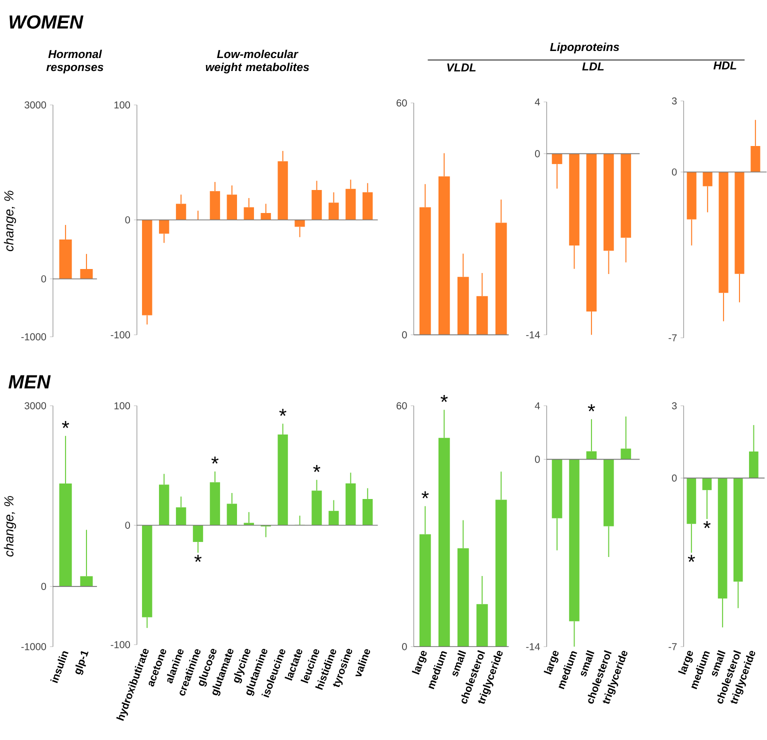 Image resolution: width=767 pixels, height=740 pixels. I want to click on text: WOMEN, so click(47, 22).